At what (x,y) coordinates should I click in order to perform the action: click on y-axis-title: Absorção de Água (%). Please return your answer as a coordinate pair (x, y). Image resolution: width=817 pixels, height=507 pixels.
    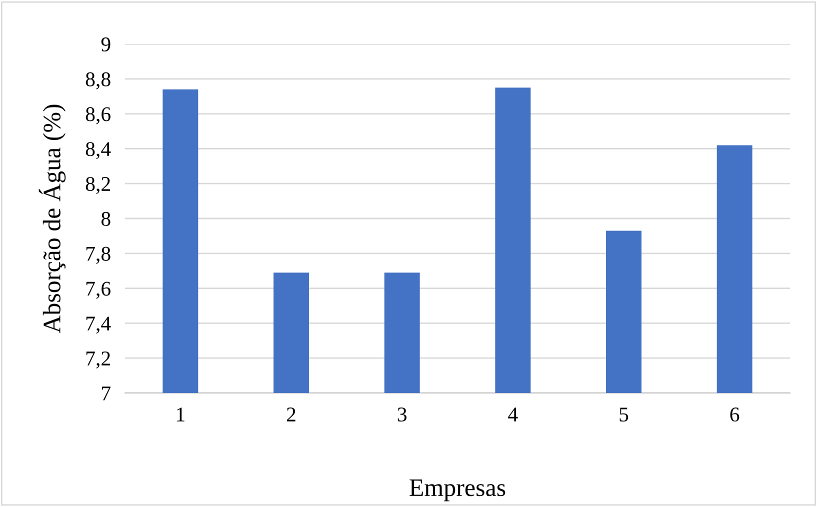
    Looking at the image, I should click on (52, 219).